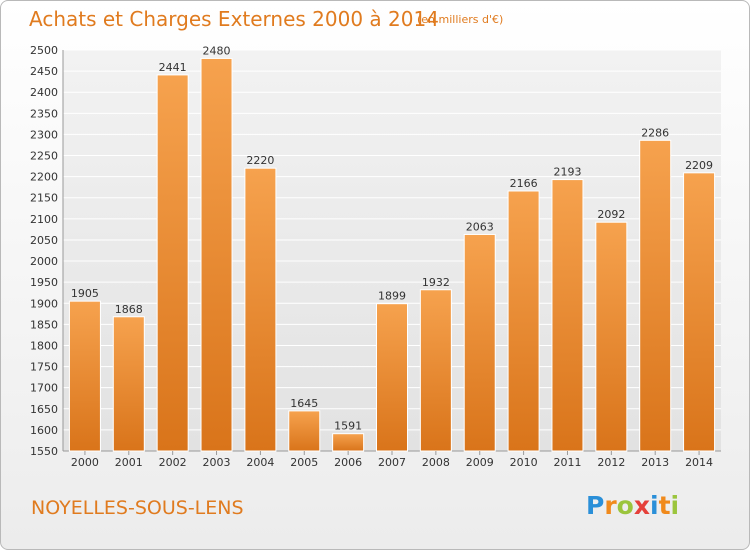 The height and width of the screenshot is (550, 750). Describe the element at coordinates (137, 508) in the screenshot. I see `town-name: NOYELLES-SOUS-LENS` at that location.